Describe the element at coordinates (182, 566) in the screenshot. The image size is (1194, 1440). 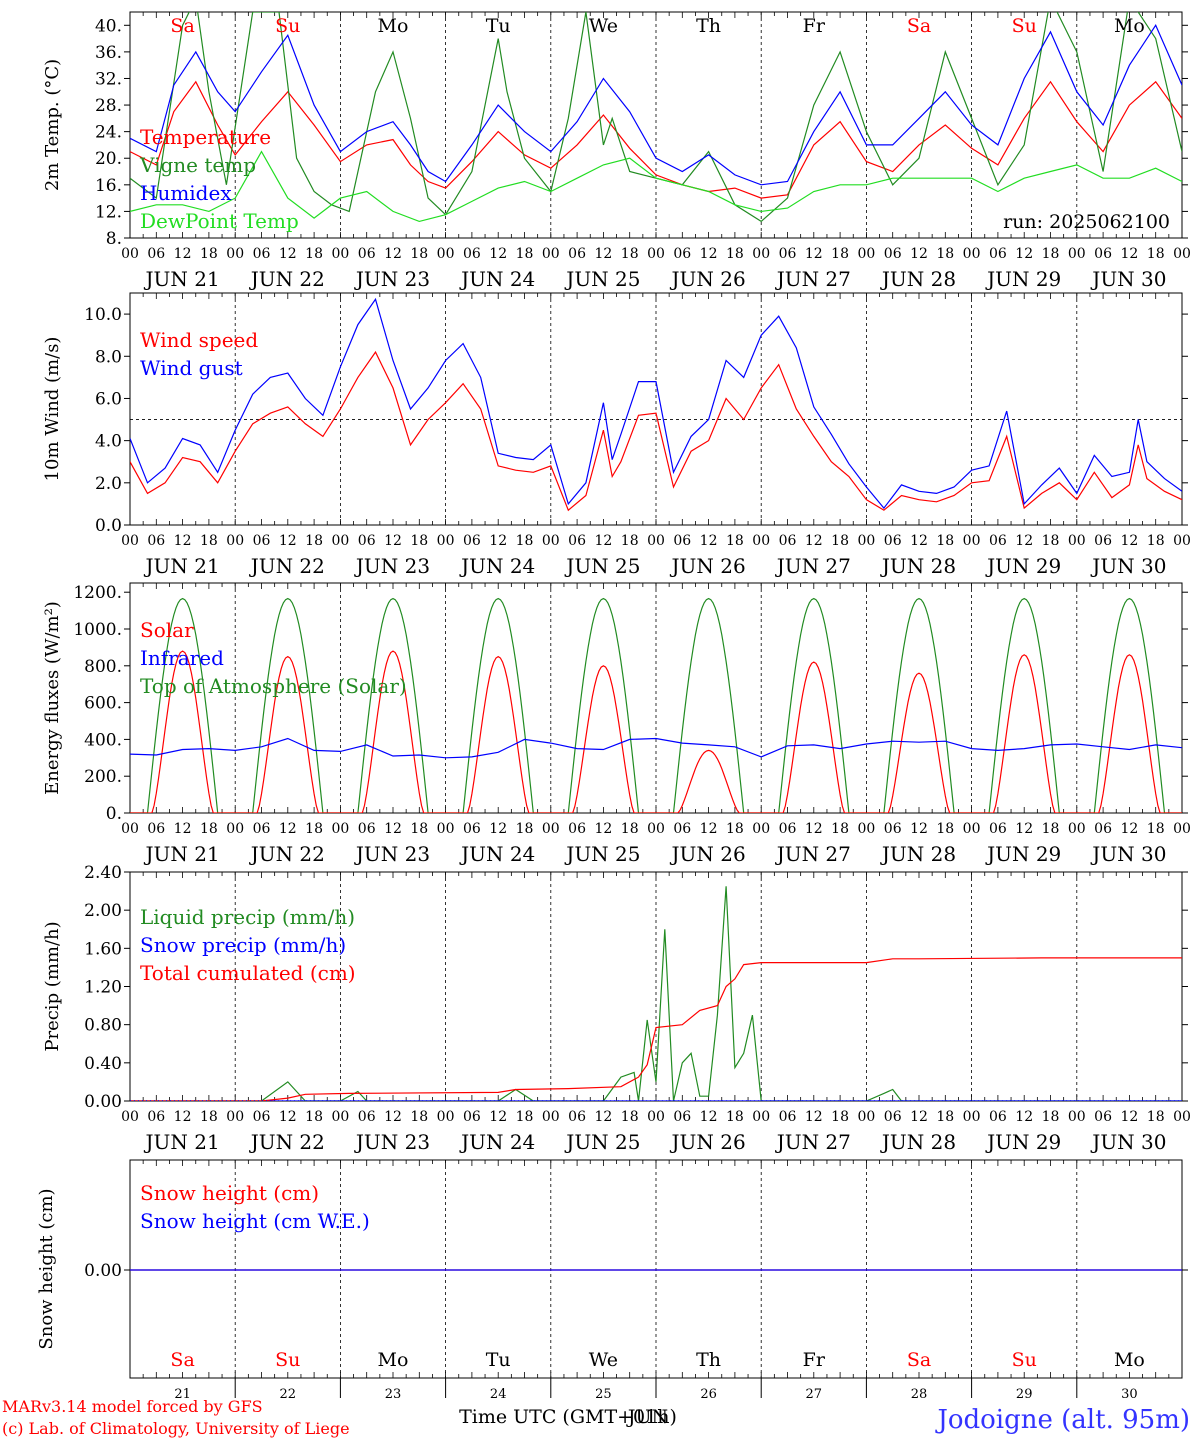
I see `day-label: JUN 21` at that location.